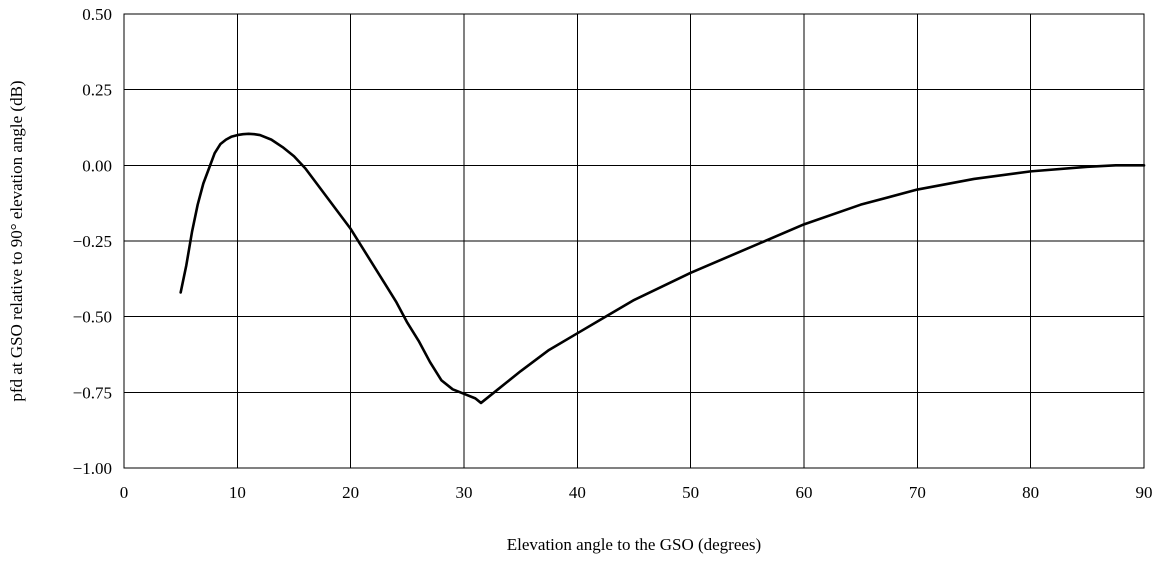 The height and width of the screenshot is (568, 1167). I want to click on x-tick-label: 30, so click(464, 492).